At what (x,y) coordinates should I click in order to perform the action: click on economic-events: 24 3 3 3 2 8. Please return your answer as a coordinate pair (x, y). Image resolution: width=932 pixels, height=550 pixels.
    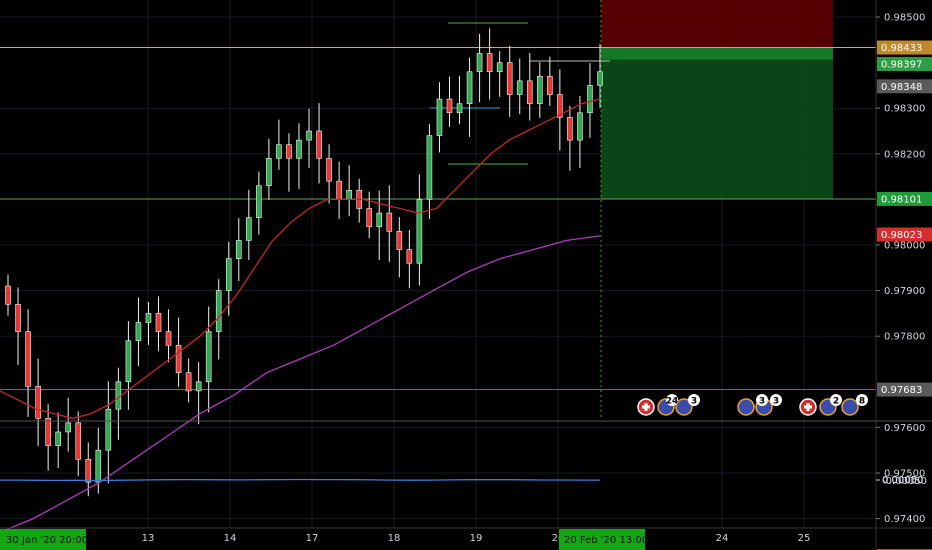
    Looking at the image, I should click on (752, 405).